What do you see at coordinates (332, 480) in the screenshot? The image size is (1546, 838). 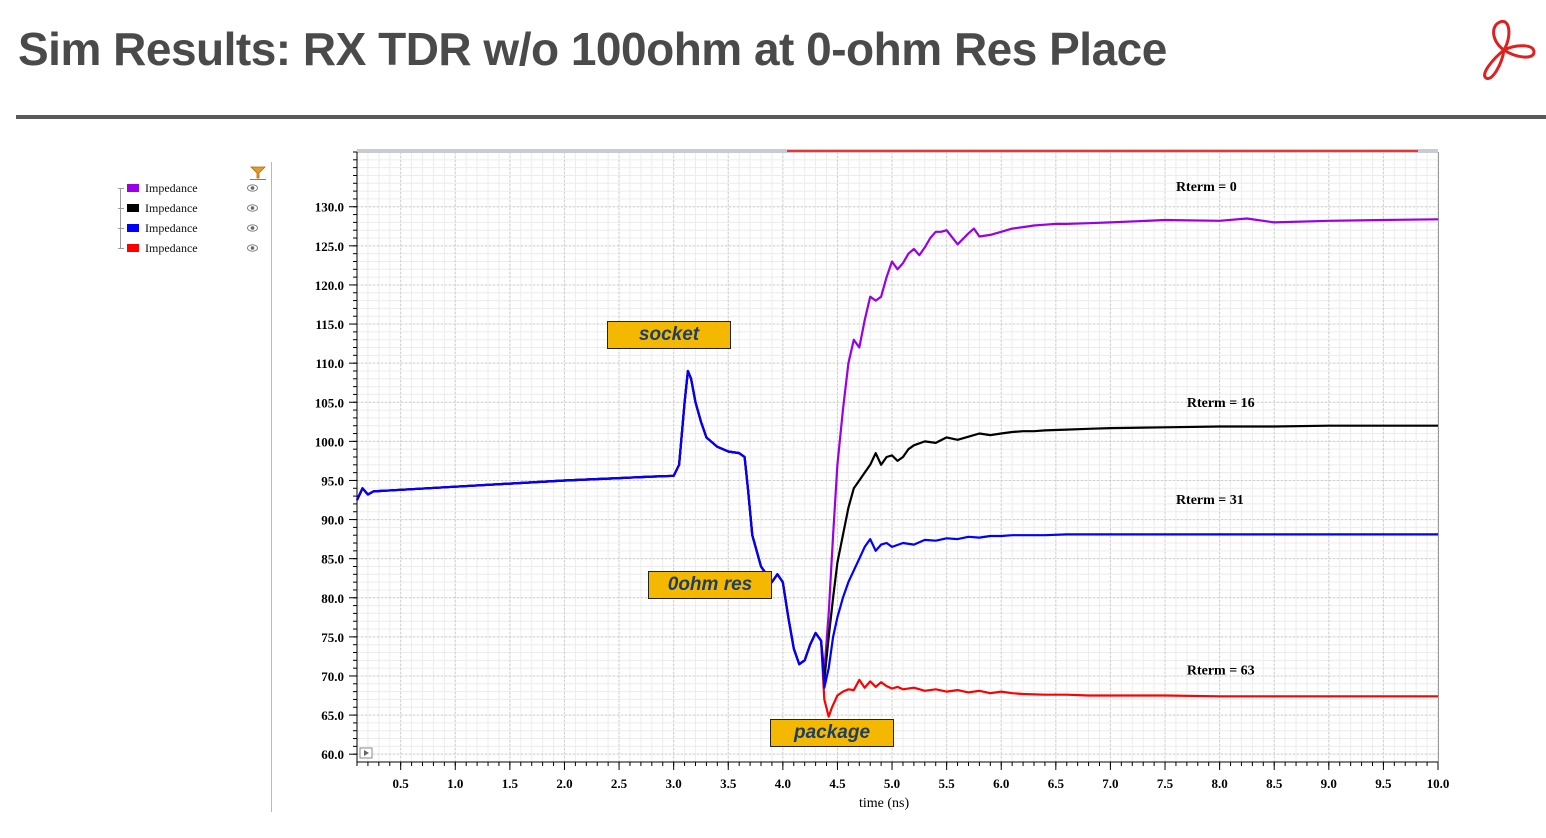 I see `y-tick-label: 95.0` at bounding box center [332, 480].